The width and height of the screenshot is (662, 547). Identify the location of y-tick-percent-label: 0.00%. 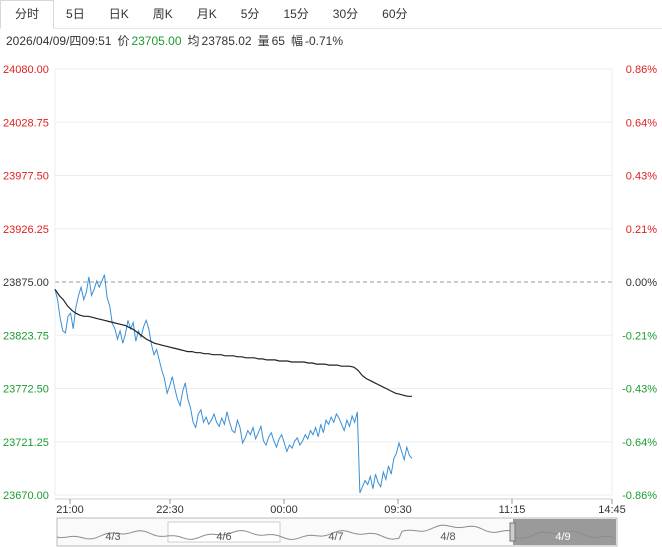
(641, 283).